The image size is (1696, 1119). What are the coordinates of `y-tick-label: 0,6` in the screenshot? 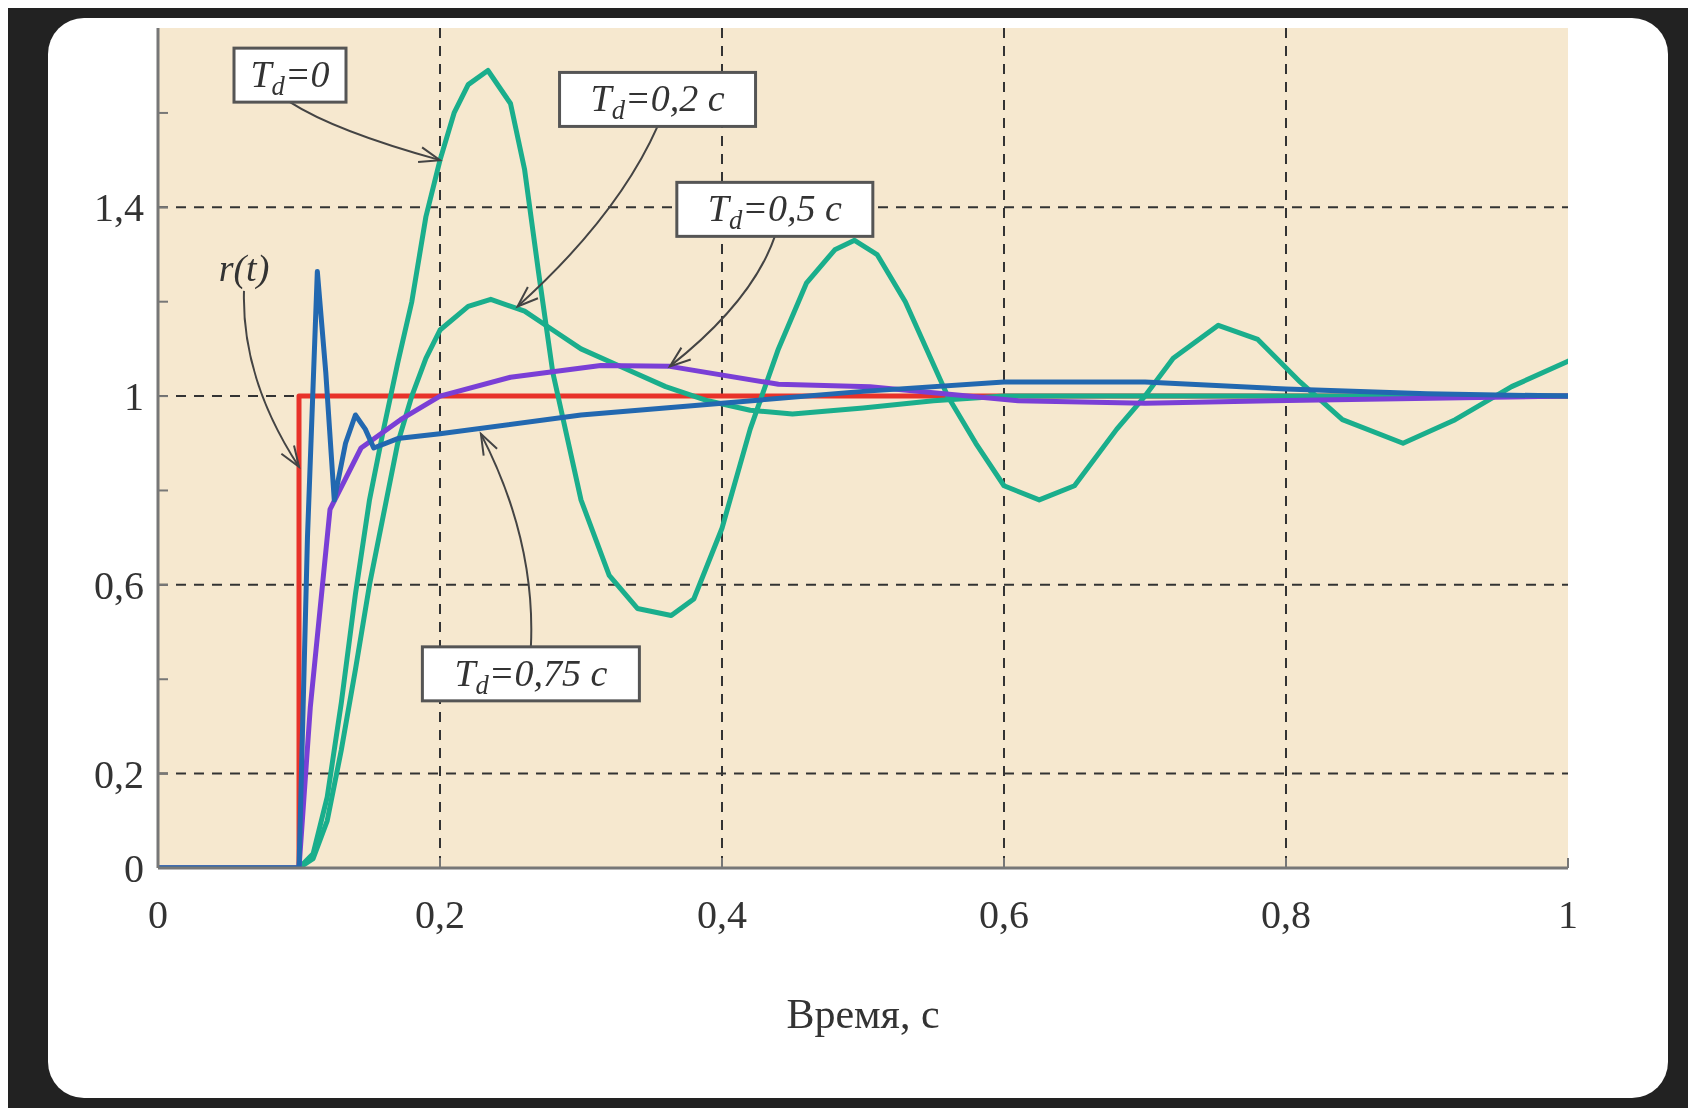 It's located at (119, 585).